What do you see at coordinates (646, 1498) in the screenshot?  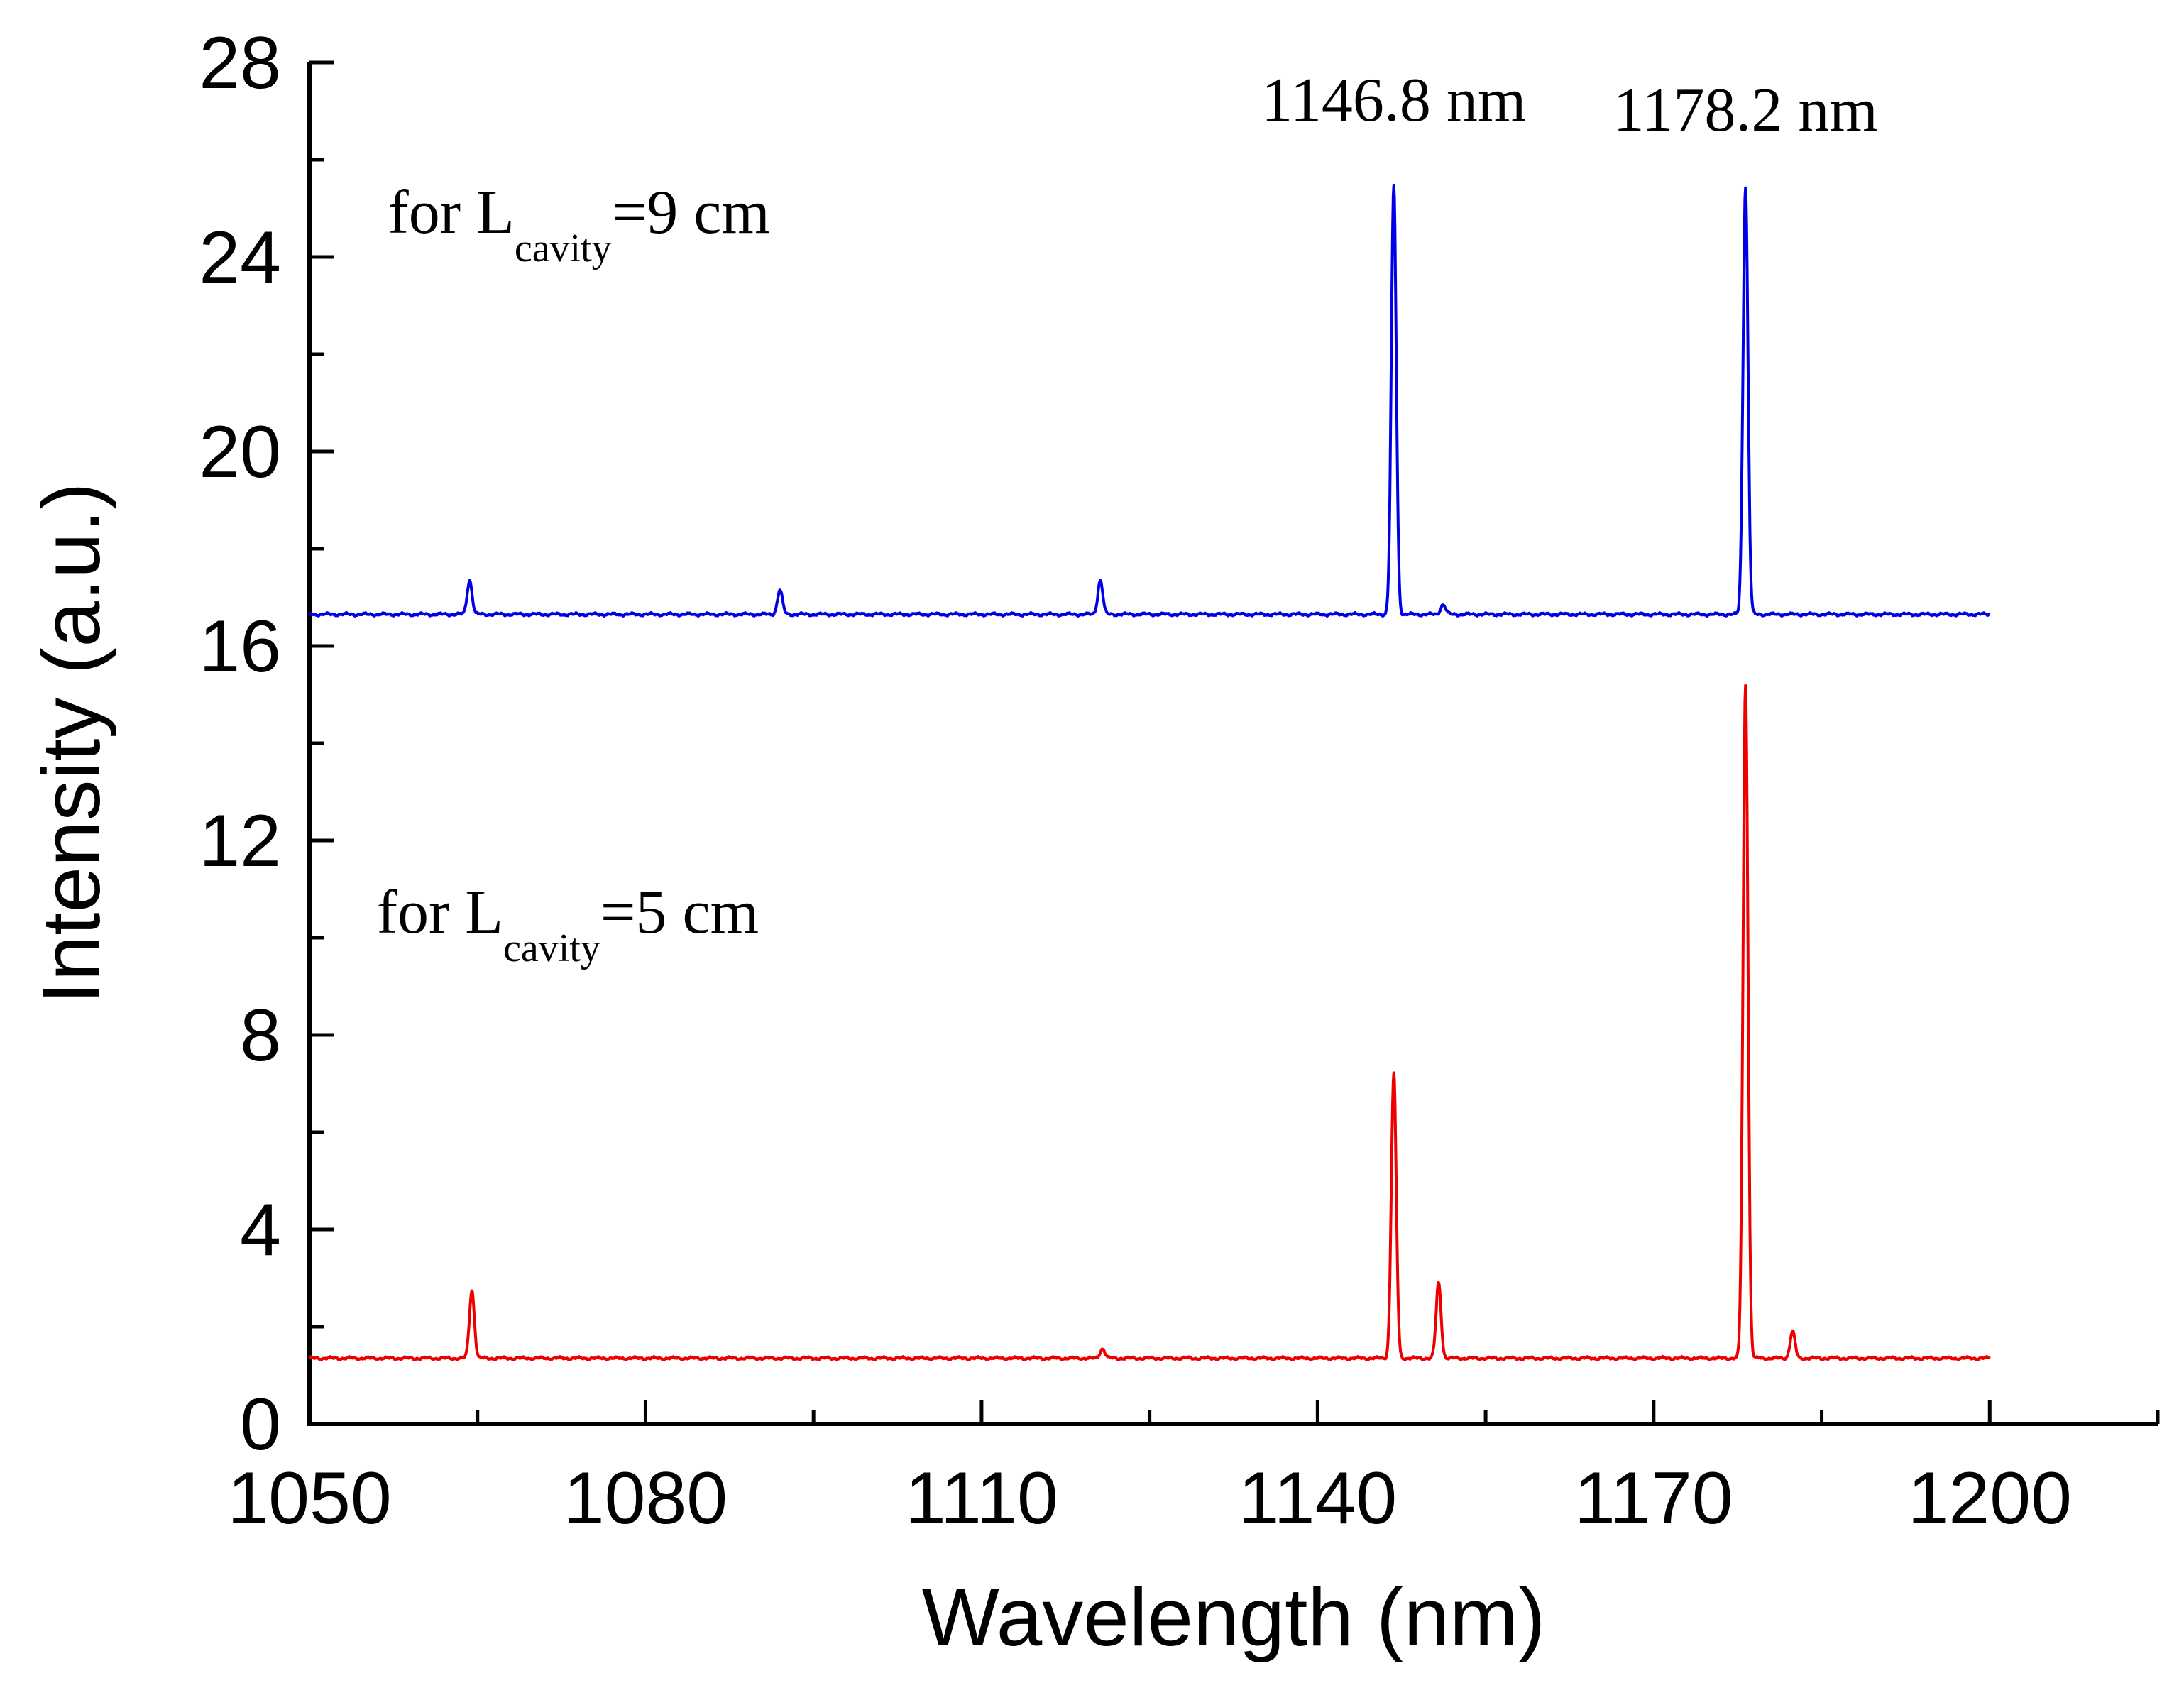 I see `x-tick-label: 1080` at bounding box center [646, 1498].